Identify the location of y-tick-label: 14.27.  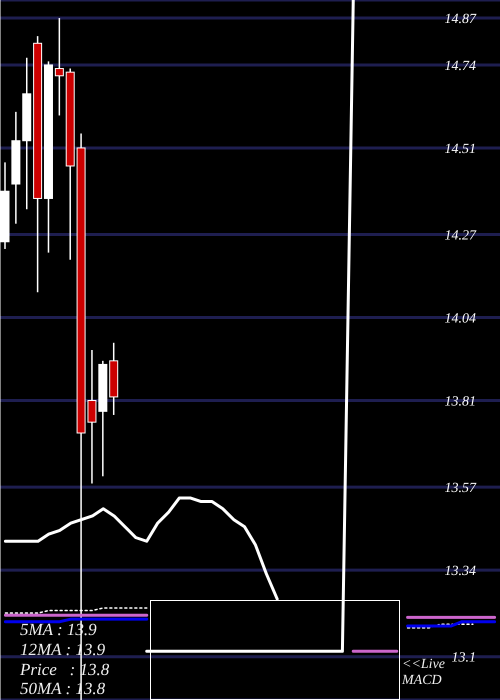
(460, 236).